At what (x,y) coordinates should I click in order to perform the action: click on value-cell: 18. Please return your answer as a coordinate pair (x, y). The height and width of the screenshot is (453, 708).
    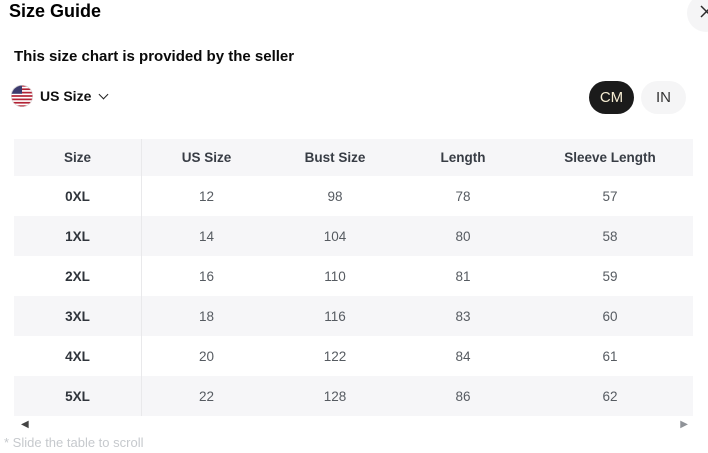
    Looking at the image, I should click on (206, 316).